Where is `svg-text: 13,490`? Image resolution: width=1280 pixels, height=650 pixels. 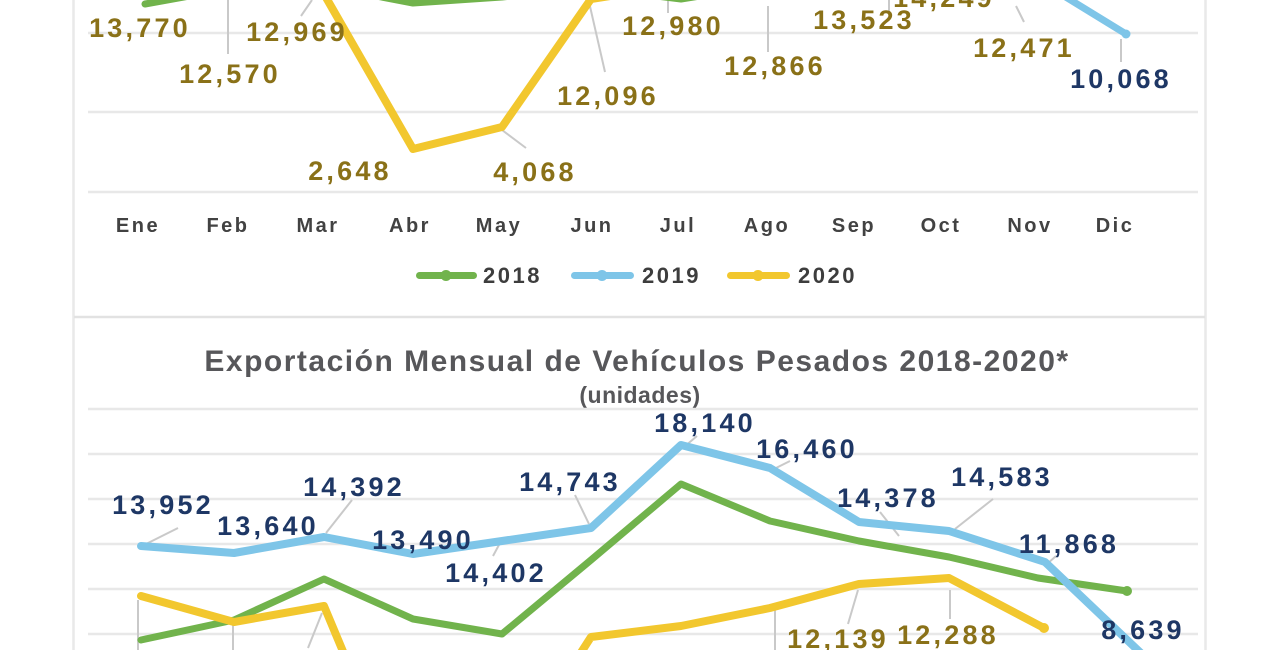
svg-text: 13,490 is located at coordinates (423, 540).